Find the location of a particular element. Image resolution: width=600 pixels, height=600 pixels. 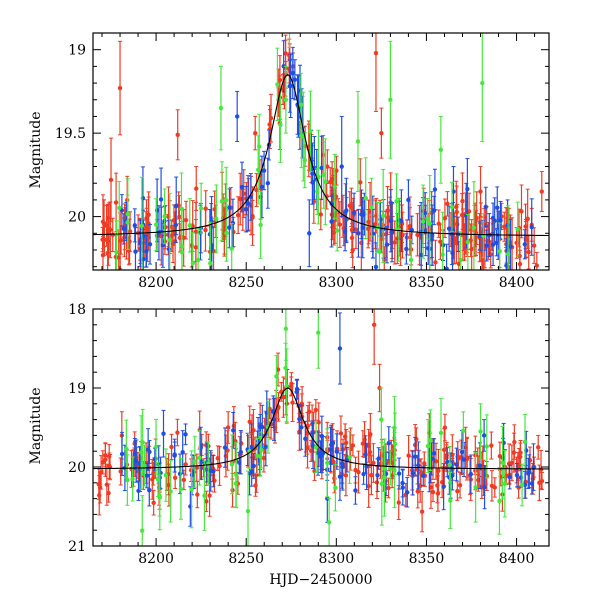

x-tick-label: 8250 is located at coordinates (246, 559).